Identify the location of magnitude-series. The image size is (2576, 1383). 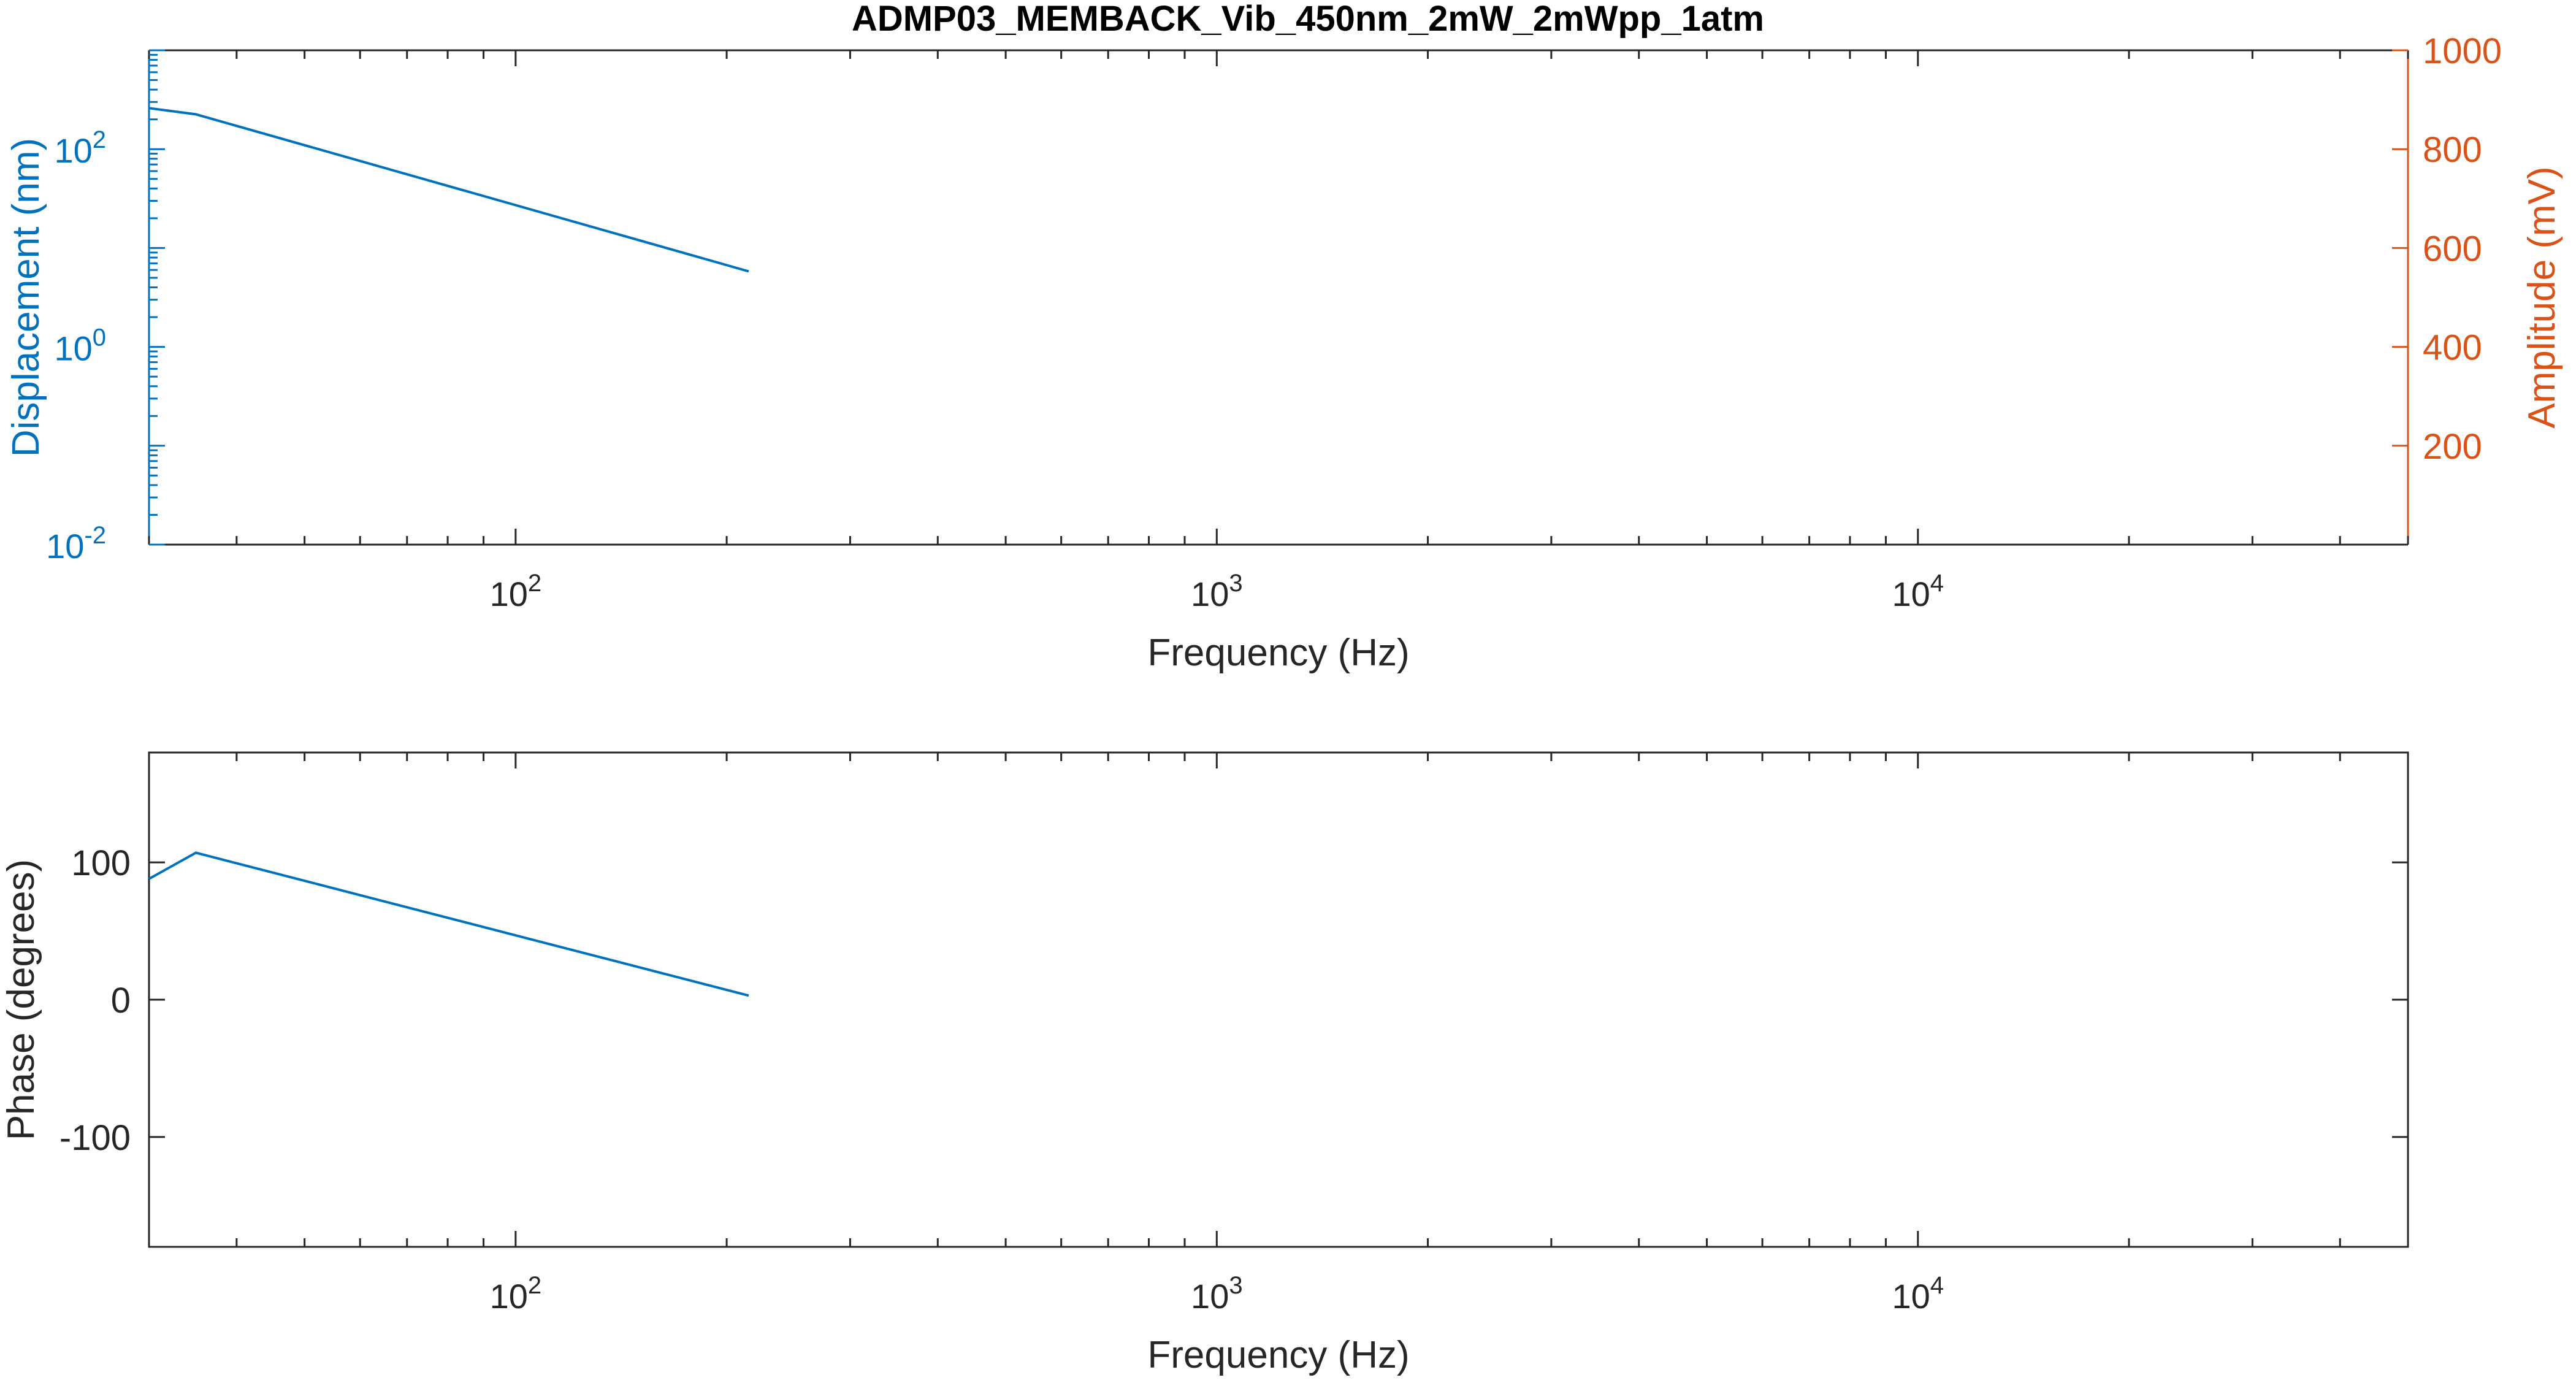
(448, 190).